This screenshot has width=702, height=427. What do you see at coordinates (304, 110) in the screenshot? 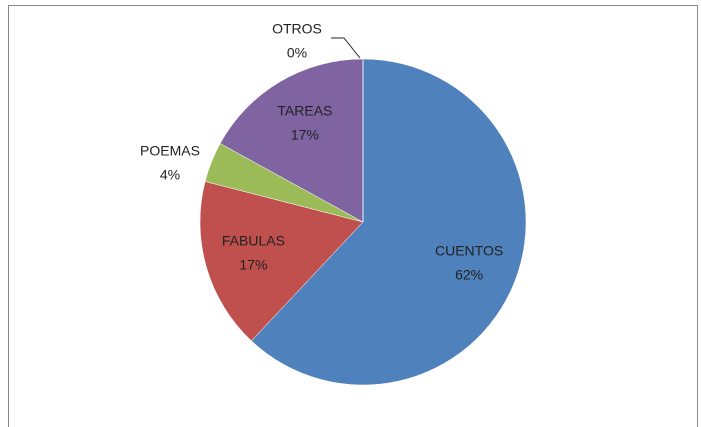
I see `slice-label: TAREAS` at bounding box center [304, 110].